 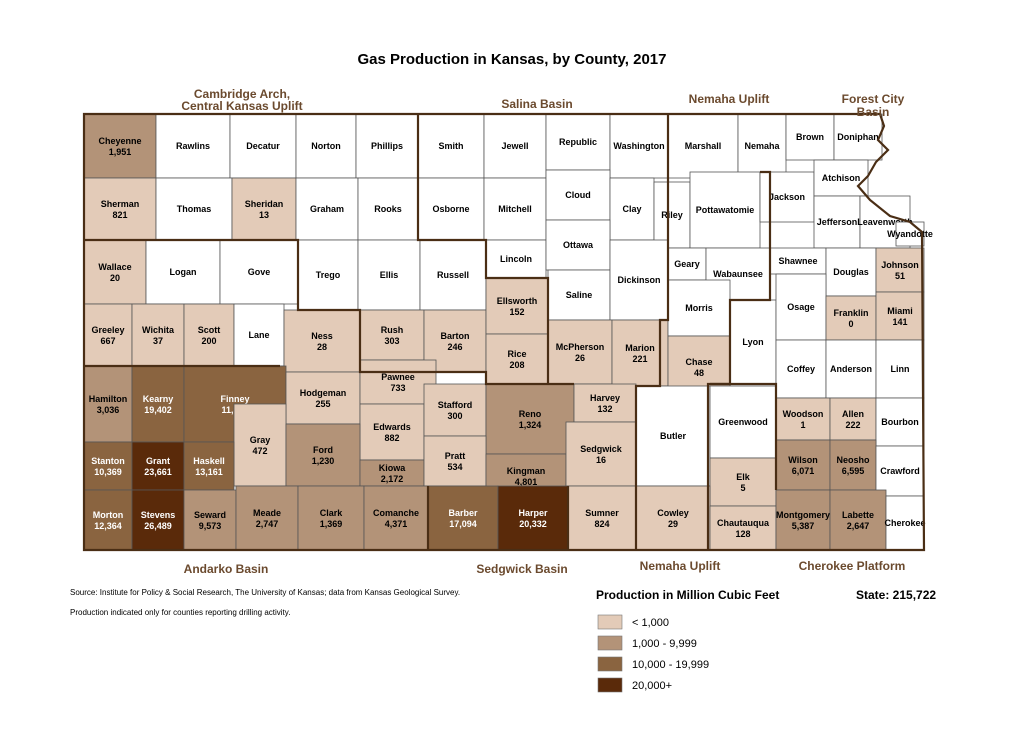 I want to click on county-lincoln: Lincoln, so click(x=516, y=259).